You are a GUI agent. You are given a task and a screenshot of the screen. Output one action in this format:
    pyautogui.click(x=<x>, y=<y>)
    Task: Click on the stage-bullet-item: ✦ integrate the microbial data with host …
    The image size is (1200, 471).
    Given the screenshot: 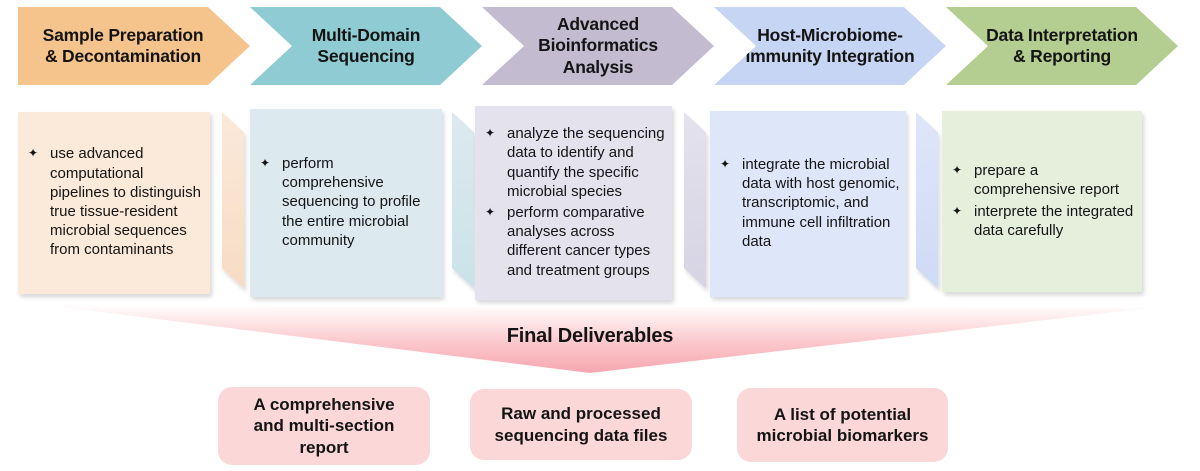 What is the action you would take?
    pyautogui.click(x=810, y=203)
    